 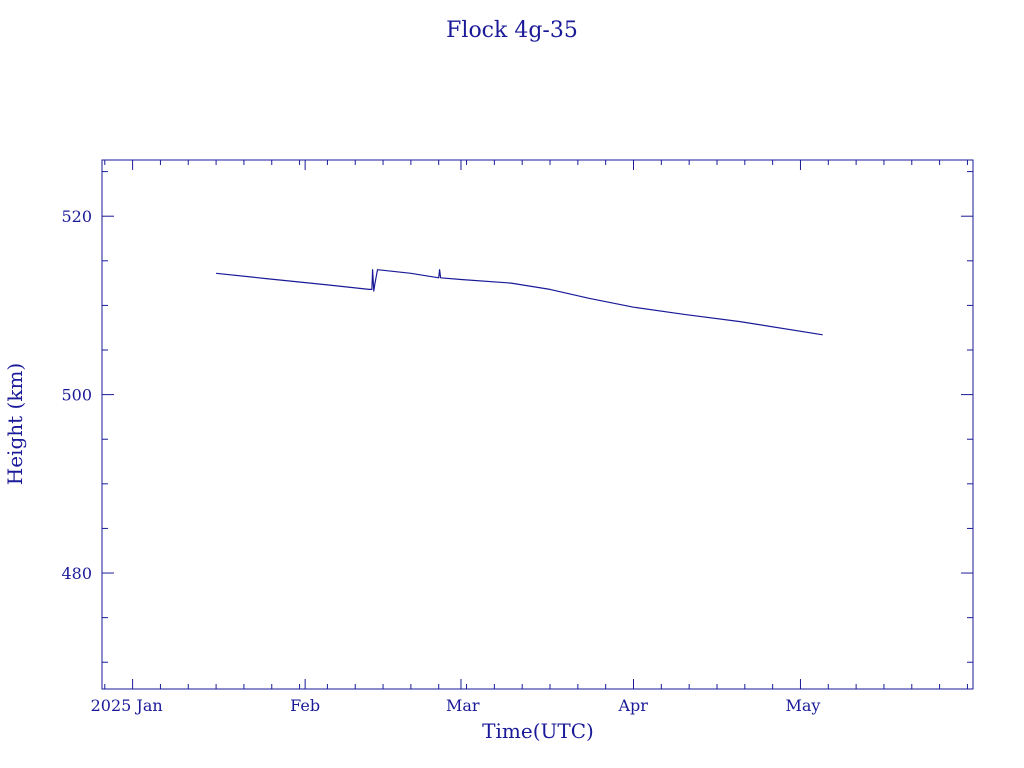 I want to click on y-tick-label: 520, so click(x=76, y=216).